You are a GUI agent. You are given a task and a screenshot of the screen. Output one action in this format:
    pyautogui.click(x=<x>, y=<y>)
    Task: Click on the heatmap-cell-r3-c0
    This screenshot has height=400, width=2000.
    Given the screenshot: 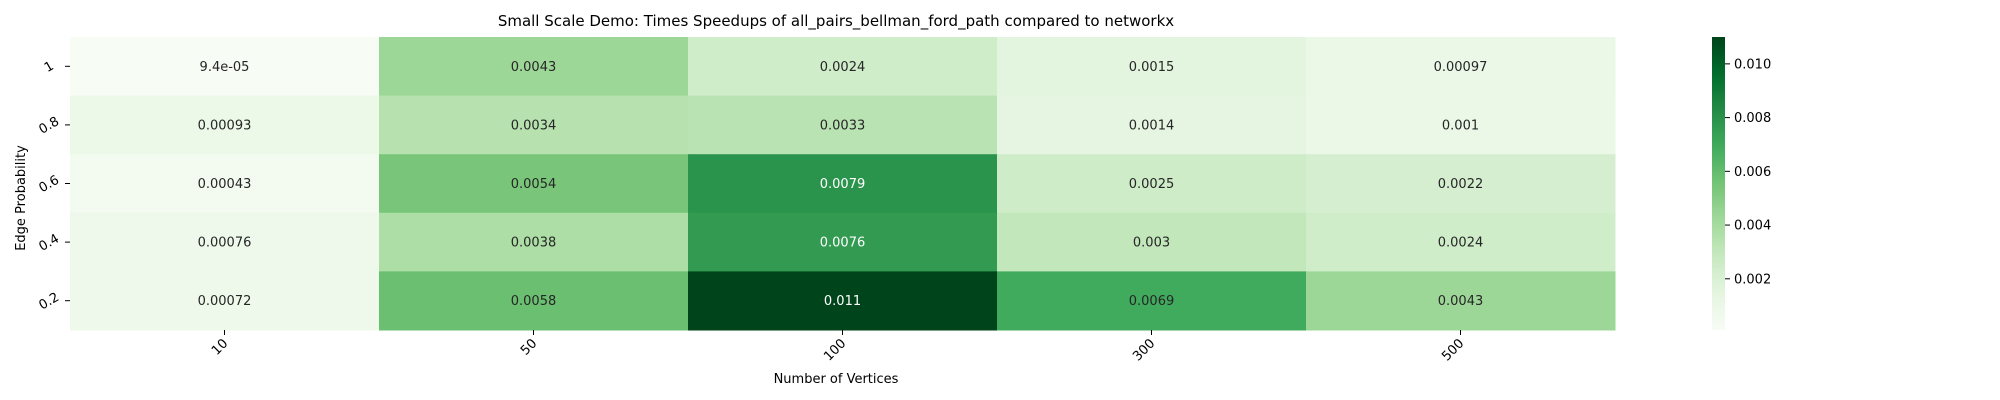 What is the action you would take?
    pyautogui.click(x=225, y=242)
    